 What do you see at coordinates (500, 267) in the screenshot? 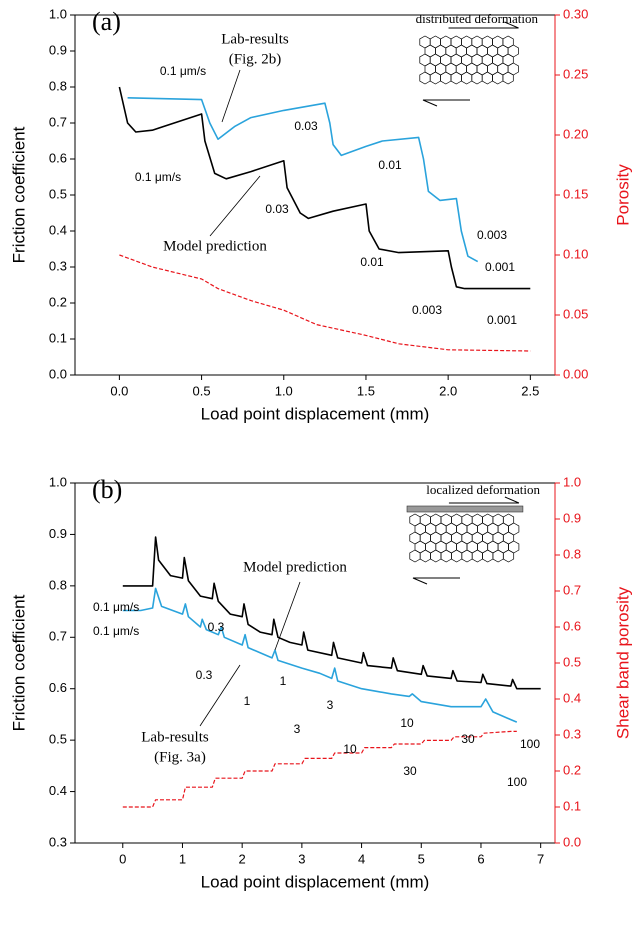
I see `annotation: 0.001` at bounding box center [500, 267].